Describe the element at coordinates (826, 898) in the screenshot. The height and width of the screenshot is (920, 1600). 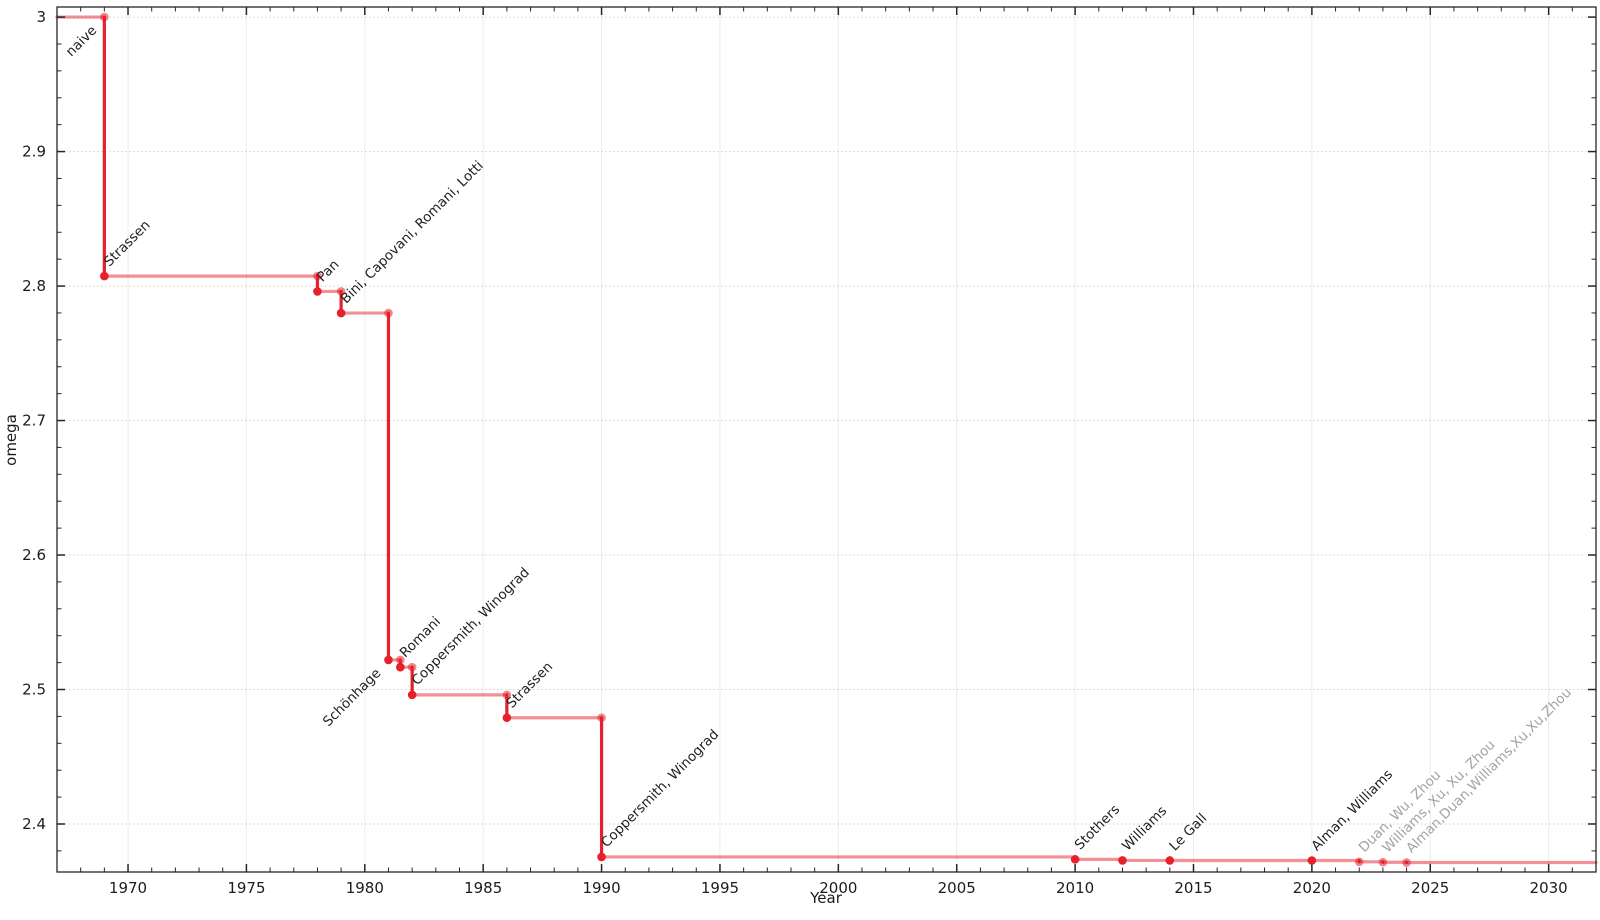
I see `x-axis-title: Year` at that location.